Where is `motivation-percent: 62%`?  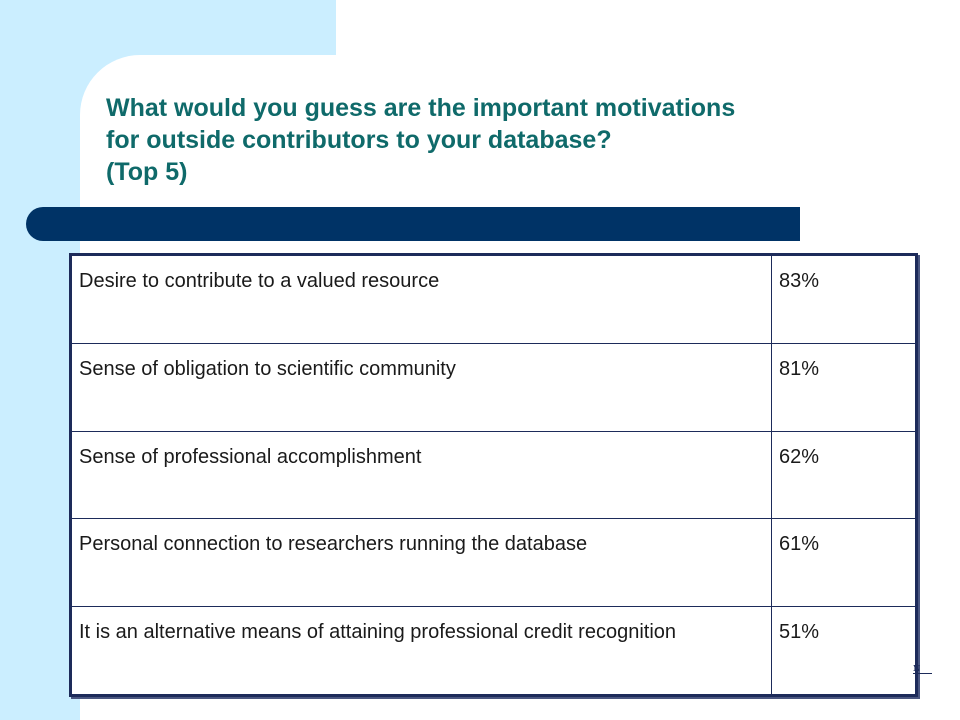
motivation-percent: 62% is located at coordinates (843, 475).